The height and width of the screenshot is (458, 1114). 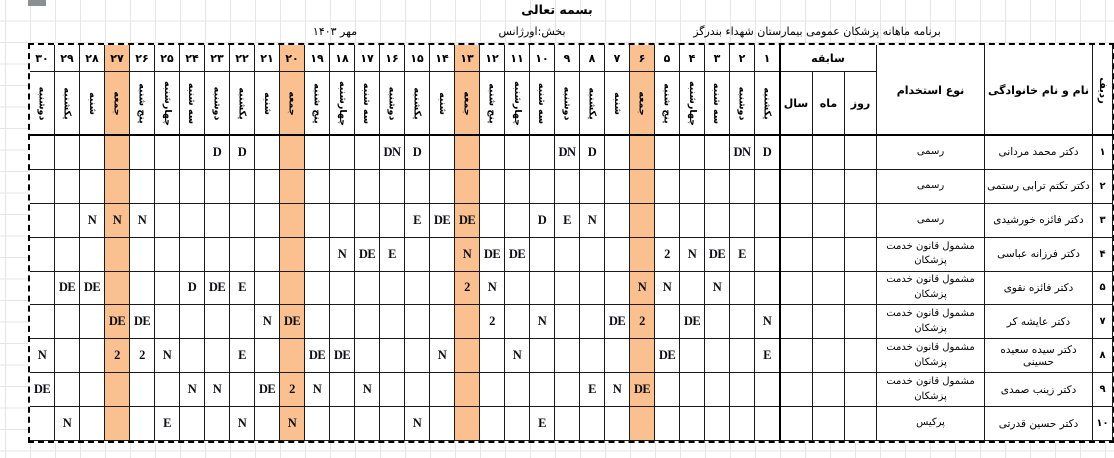 What do you see at coordinates (717, 58) in the screenshot?
I see `day-number-cell: ۳` at bounding box center [717, 58].